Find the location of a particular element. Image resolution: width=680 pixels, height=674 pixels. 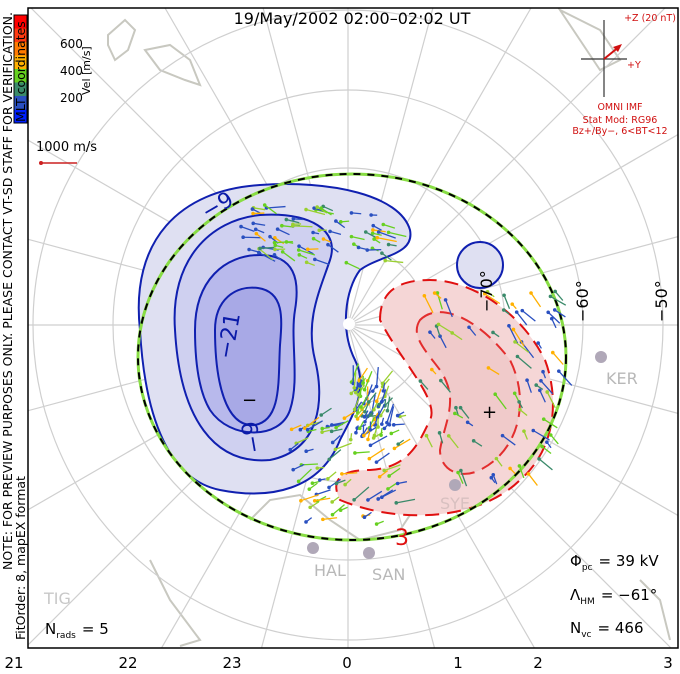

station-hal: HAL is located at coordinates (330, 570).